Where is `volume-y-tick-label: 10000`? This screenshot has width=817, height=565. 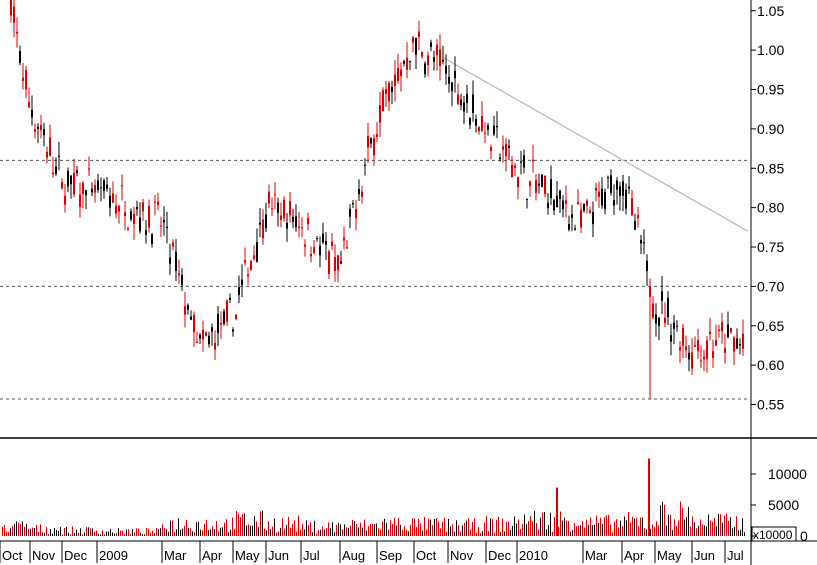 volume-y-tick-label: 10000 is located at coordinates (787, 474).